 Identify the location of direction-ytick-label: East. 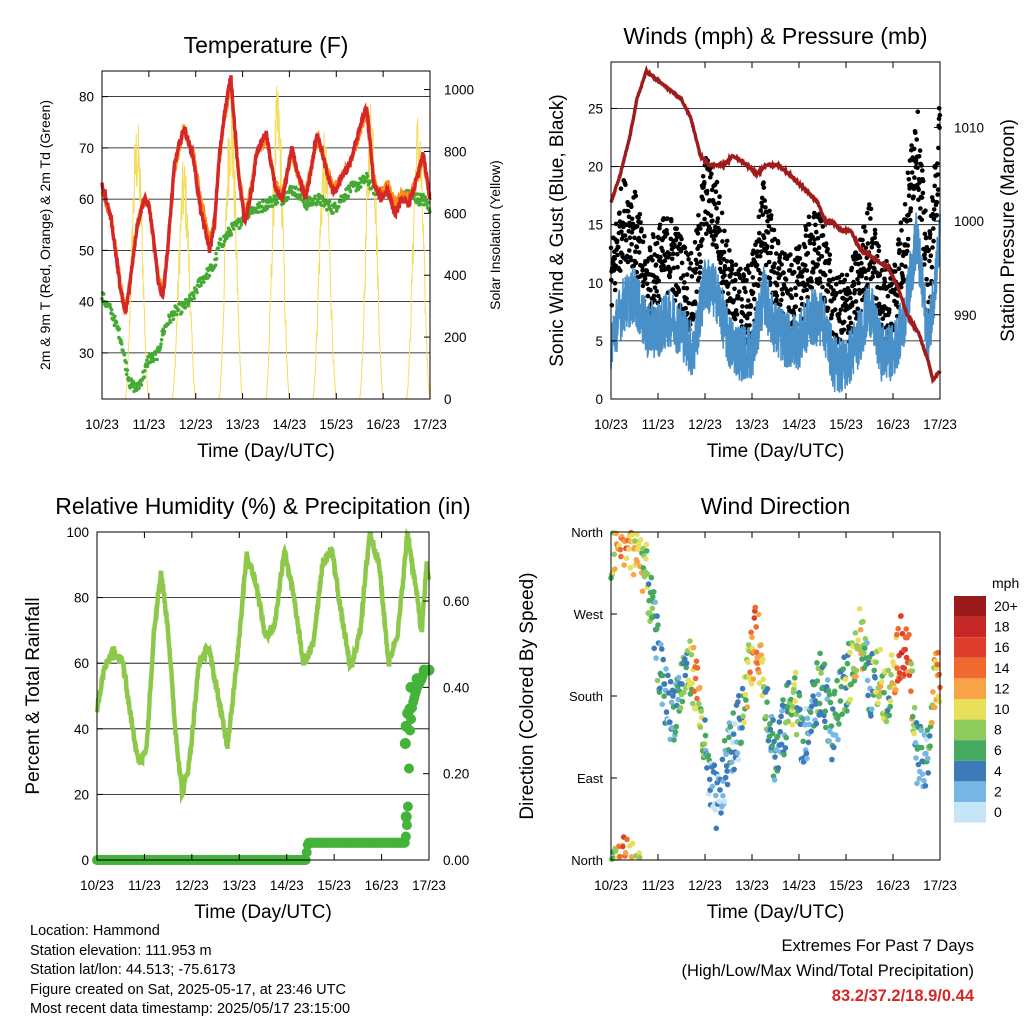
(590, 778).